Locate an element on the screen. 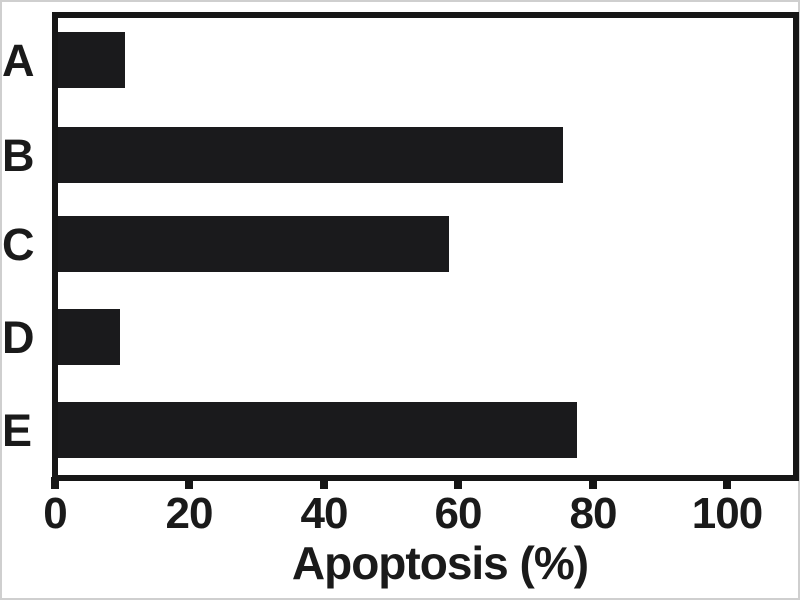  bar-B is located at coordinates (310, 155).